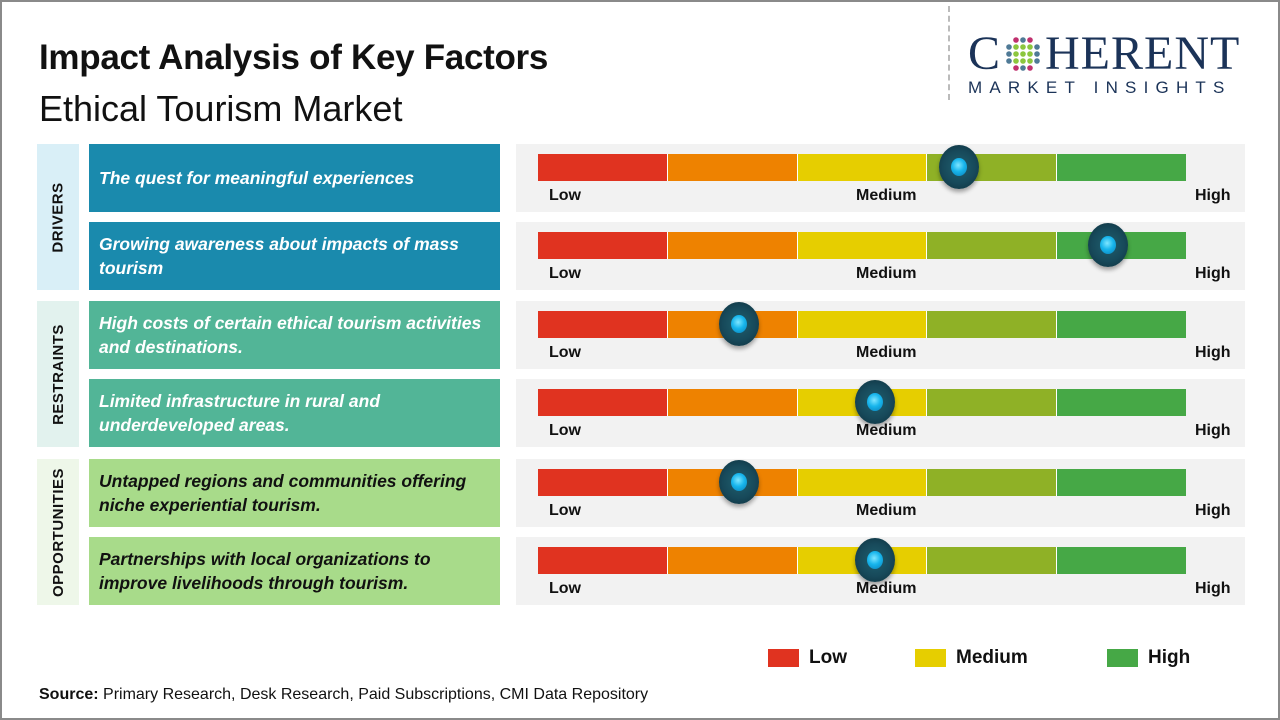 The height and width of the screenshot is (720, 1280). I want to click on logo-letters: HERENT, so click(1143, 53).